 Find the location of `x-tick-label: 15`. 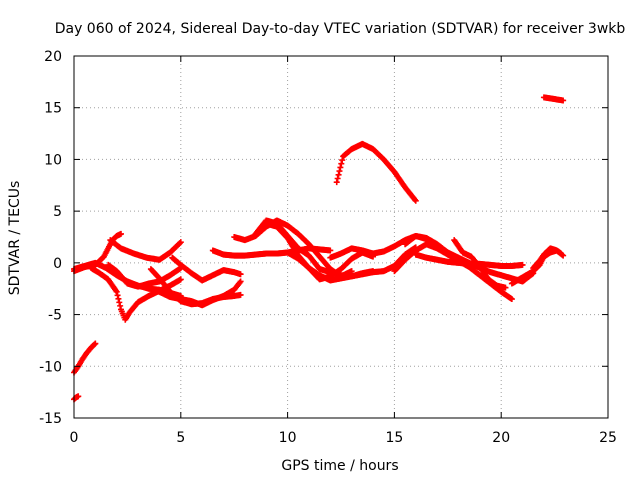

x-tick-label: 15 is located at coordinates (394, 438).